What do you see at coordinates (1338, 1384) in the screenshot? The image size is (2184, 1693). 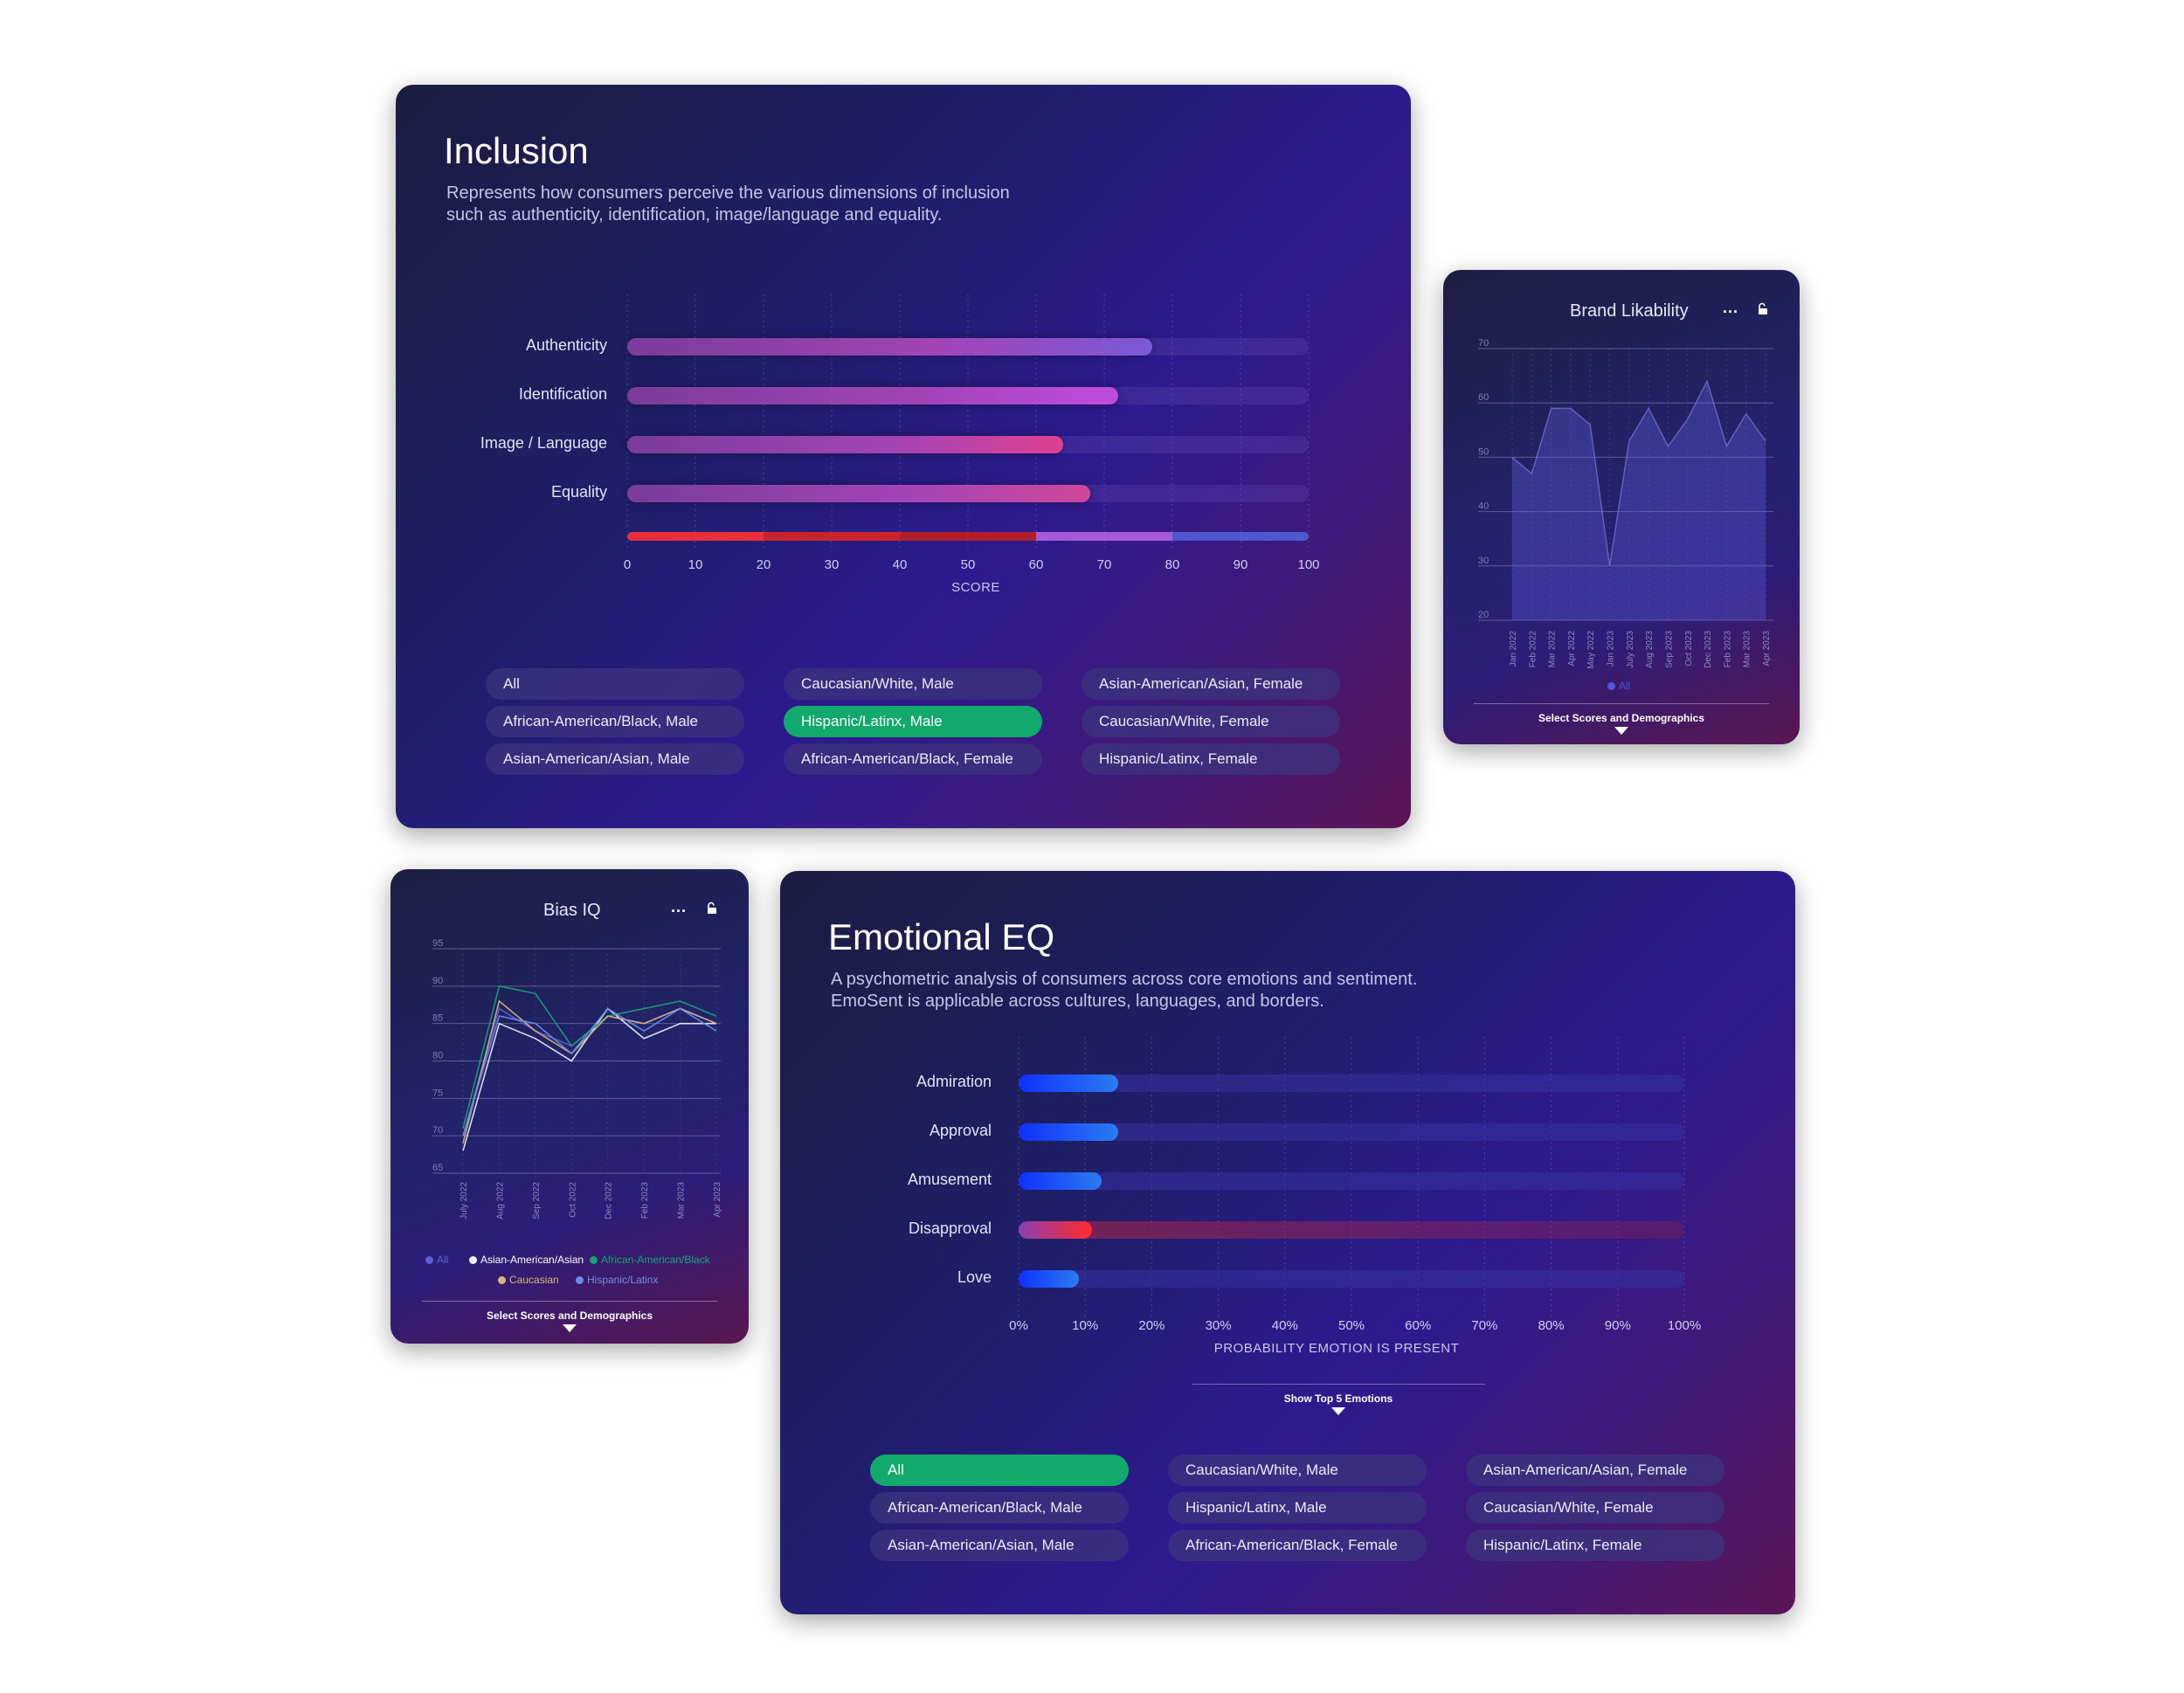 I see `divider` at bounding box center [1338, 1384].